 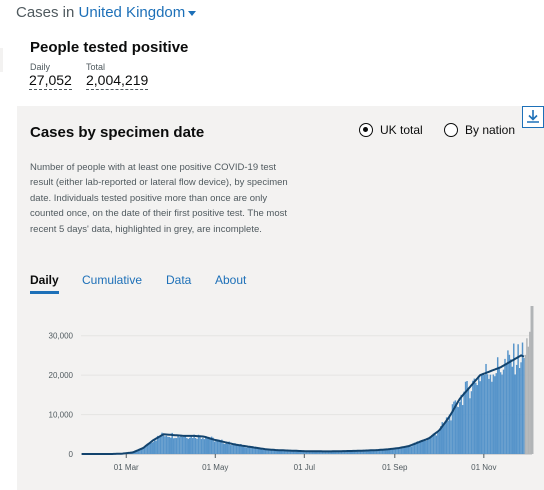 What do you see at coordinates (50, 81) in the screenshot?
I see `daily-value: 27,052` at bounding box center [50, 81].